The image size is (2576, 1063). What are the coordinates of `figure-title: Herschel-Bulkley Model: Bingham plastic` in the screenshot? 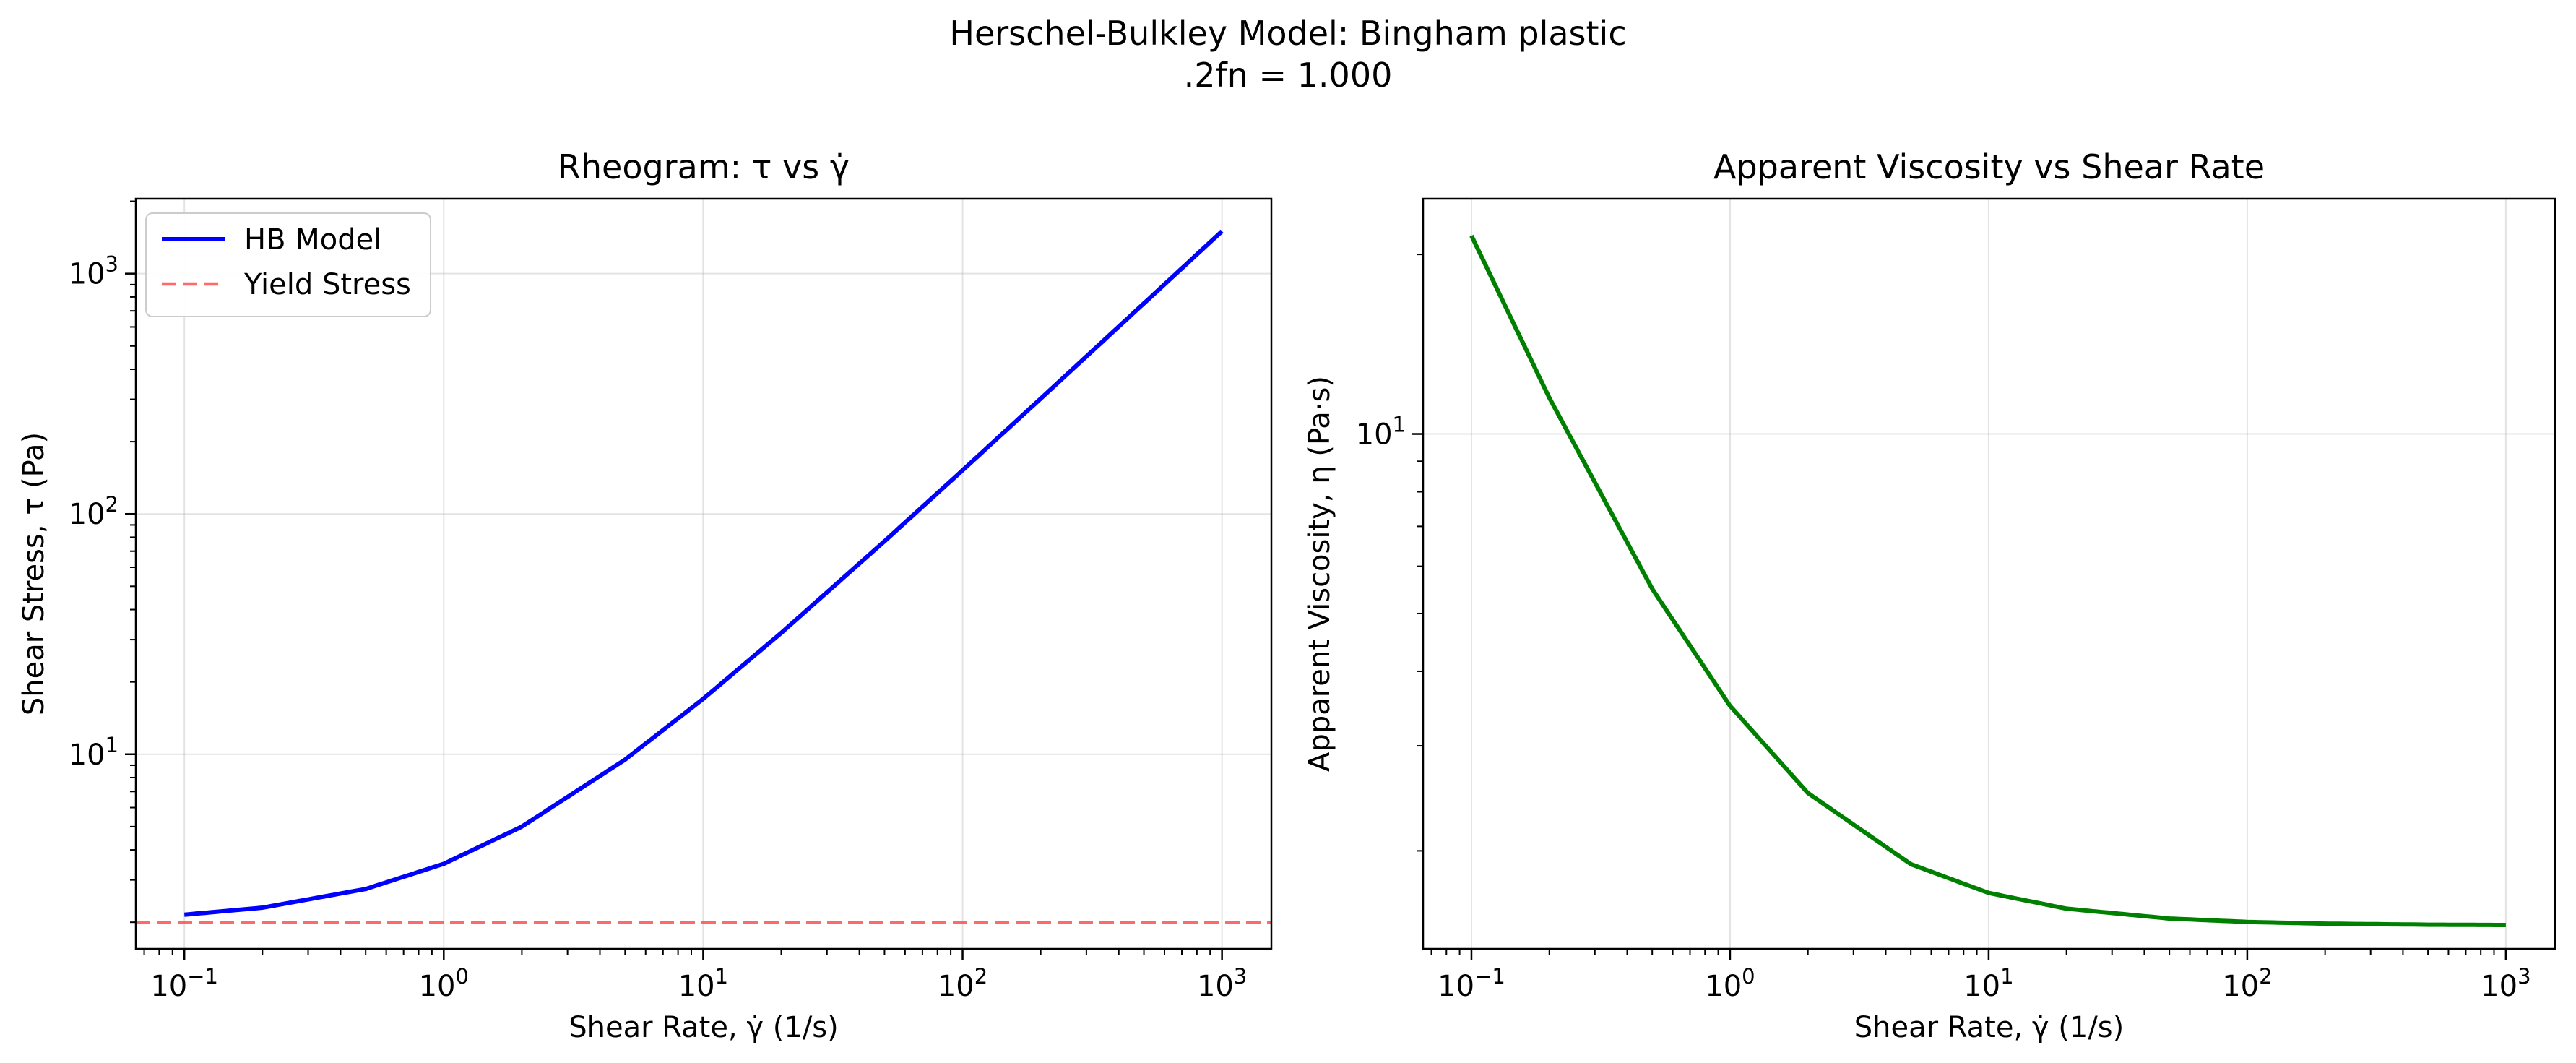 It's located at (1287, 34).